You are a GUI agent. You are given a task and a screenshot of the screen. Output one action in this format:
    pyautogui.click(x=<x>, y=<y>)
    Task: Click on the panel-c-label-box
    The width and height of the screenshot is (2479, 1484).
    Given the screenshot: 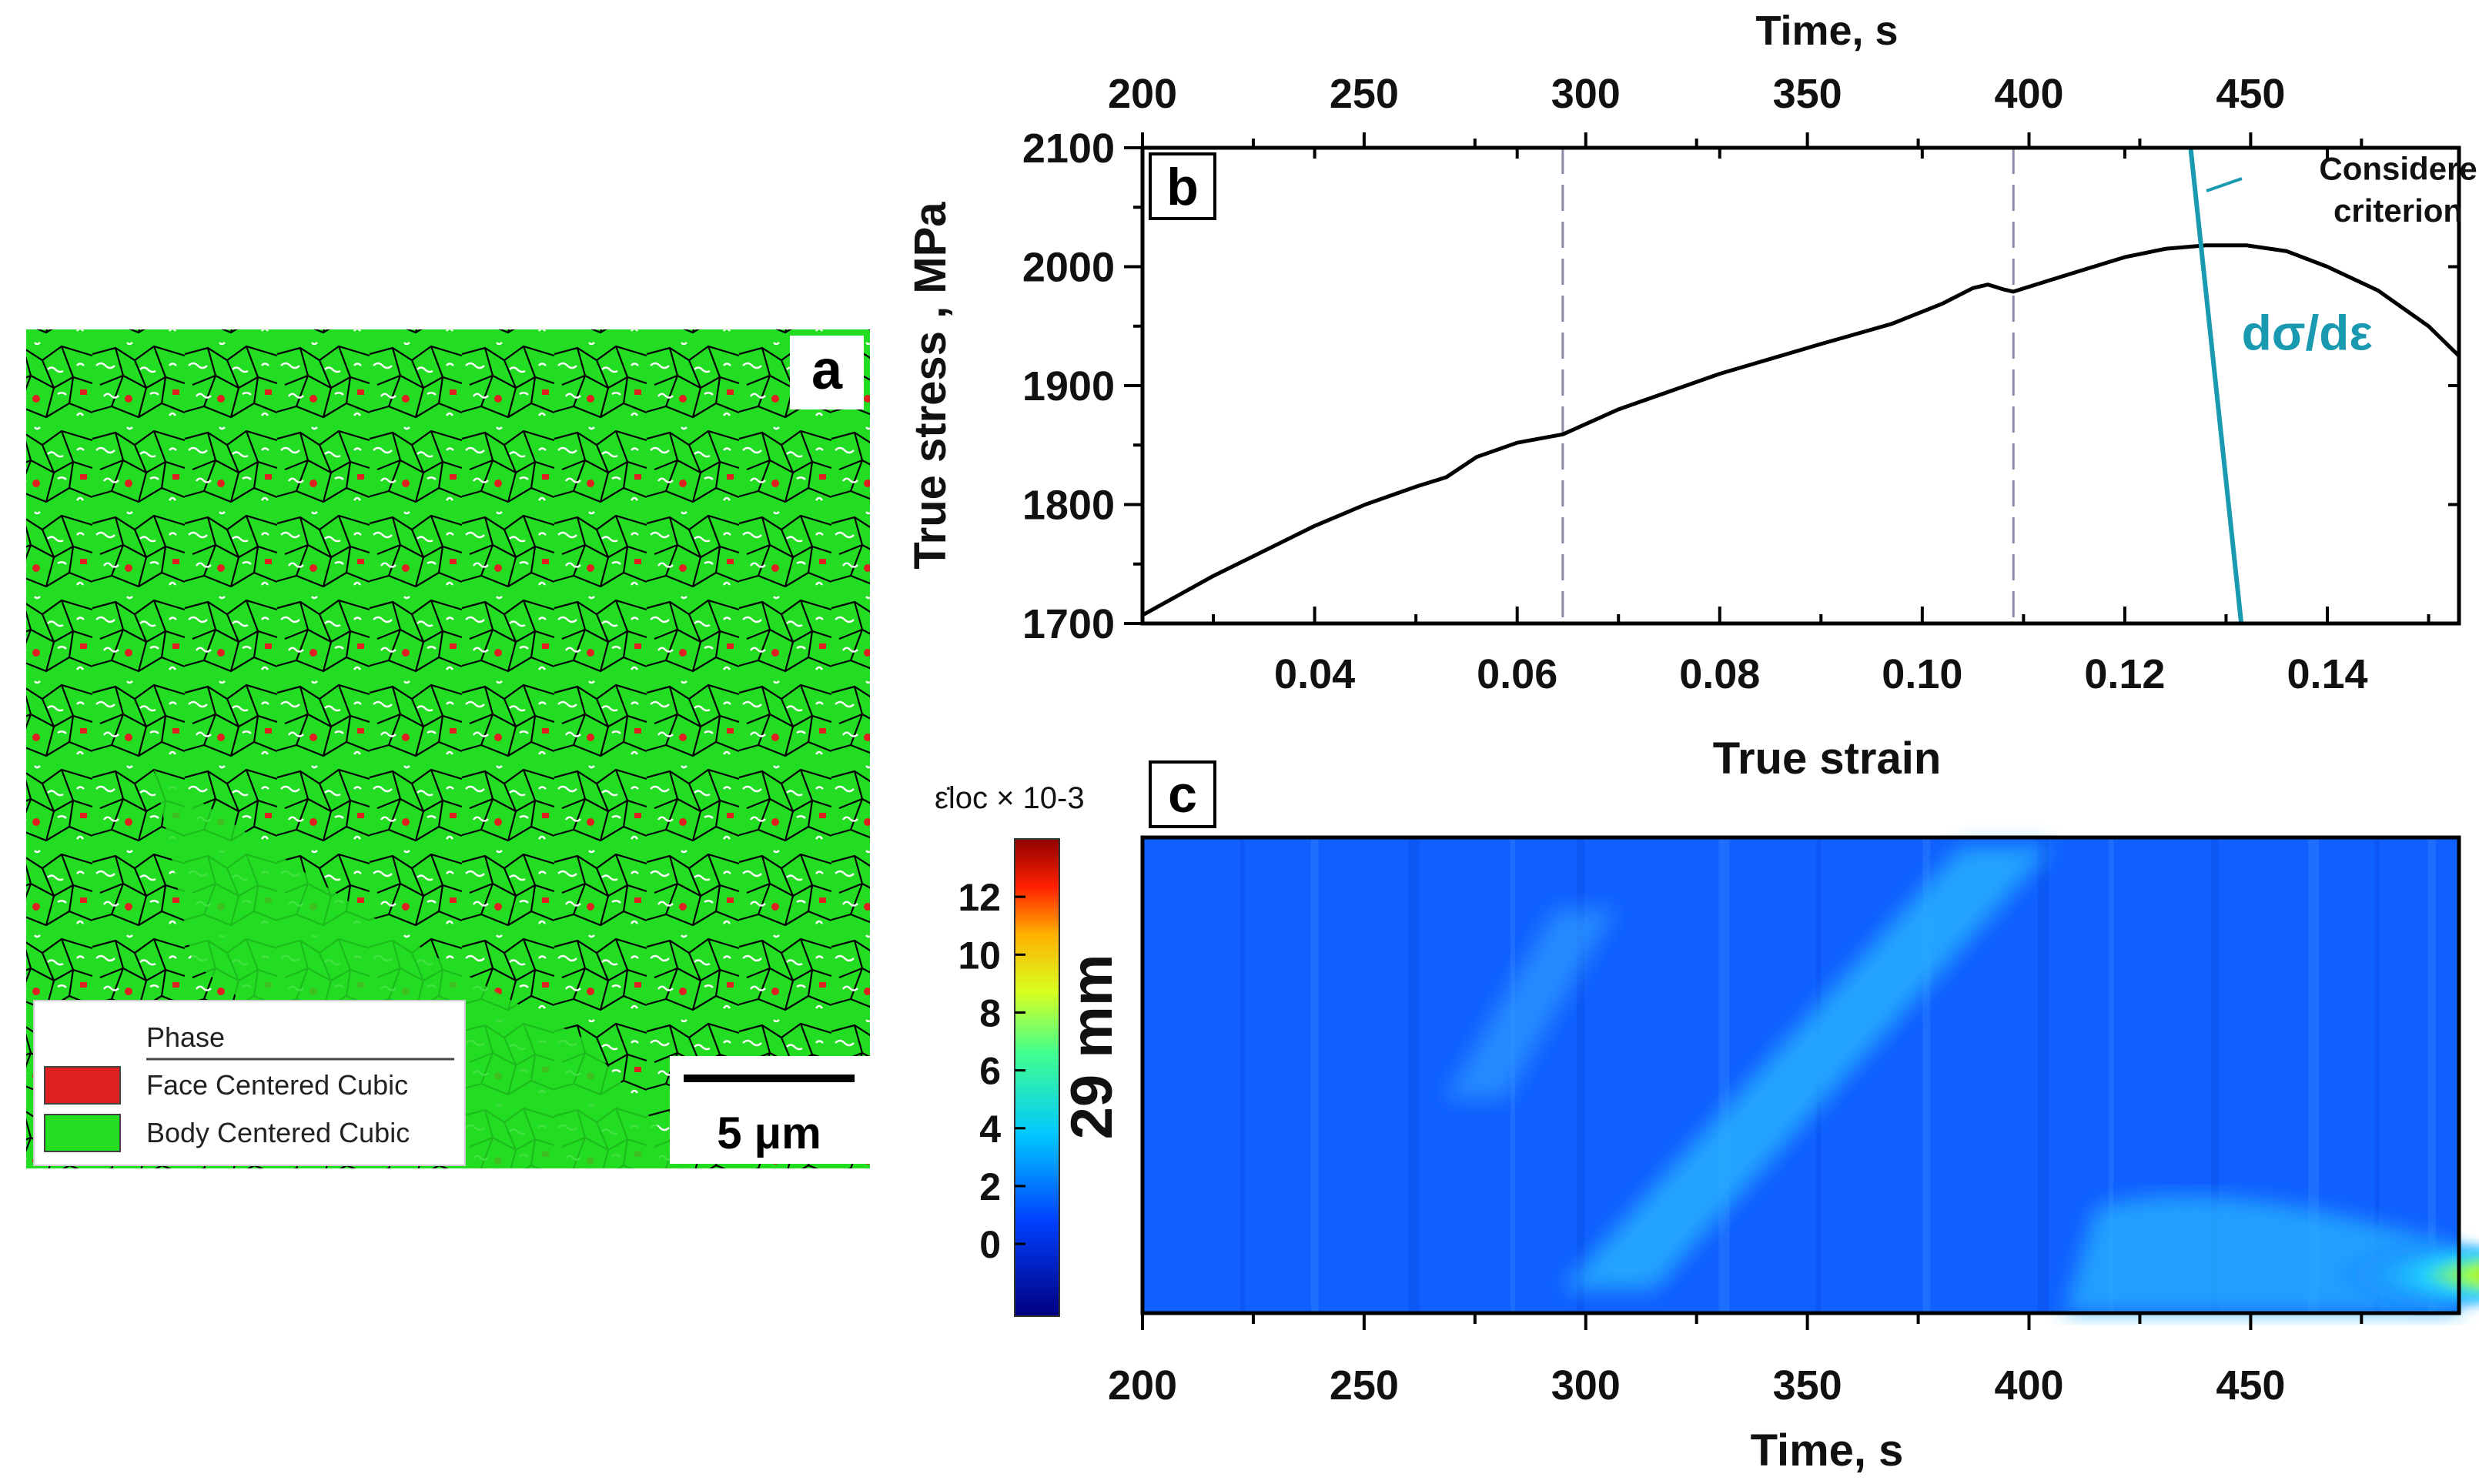 What is the action you would take?
    pyautogui.click(x=1182, y=794)
    